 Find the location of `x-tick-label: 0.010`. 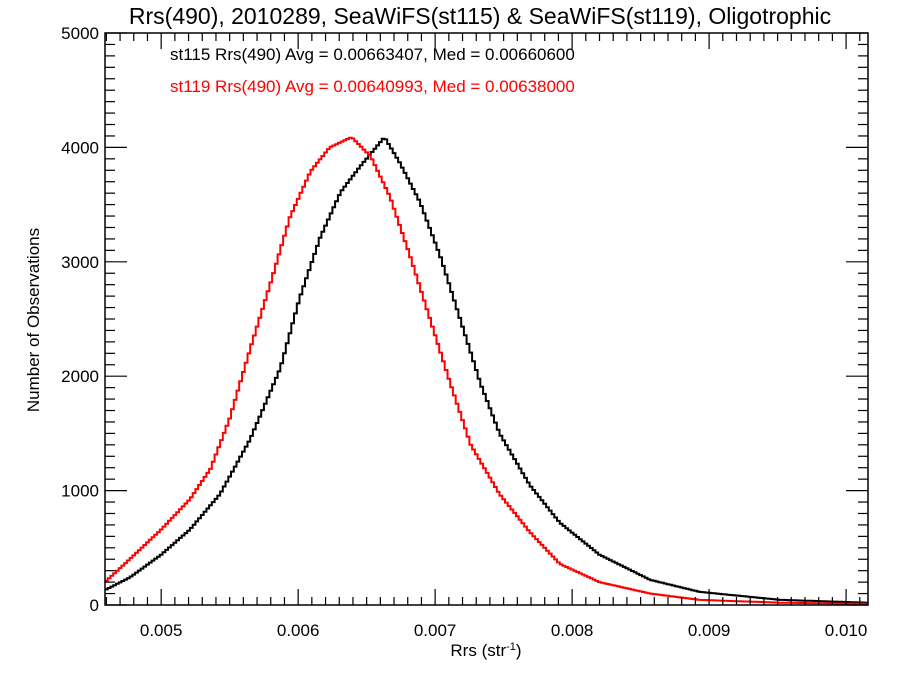

x-tick-label: 0.010 is located at coordinates (846, 630).